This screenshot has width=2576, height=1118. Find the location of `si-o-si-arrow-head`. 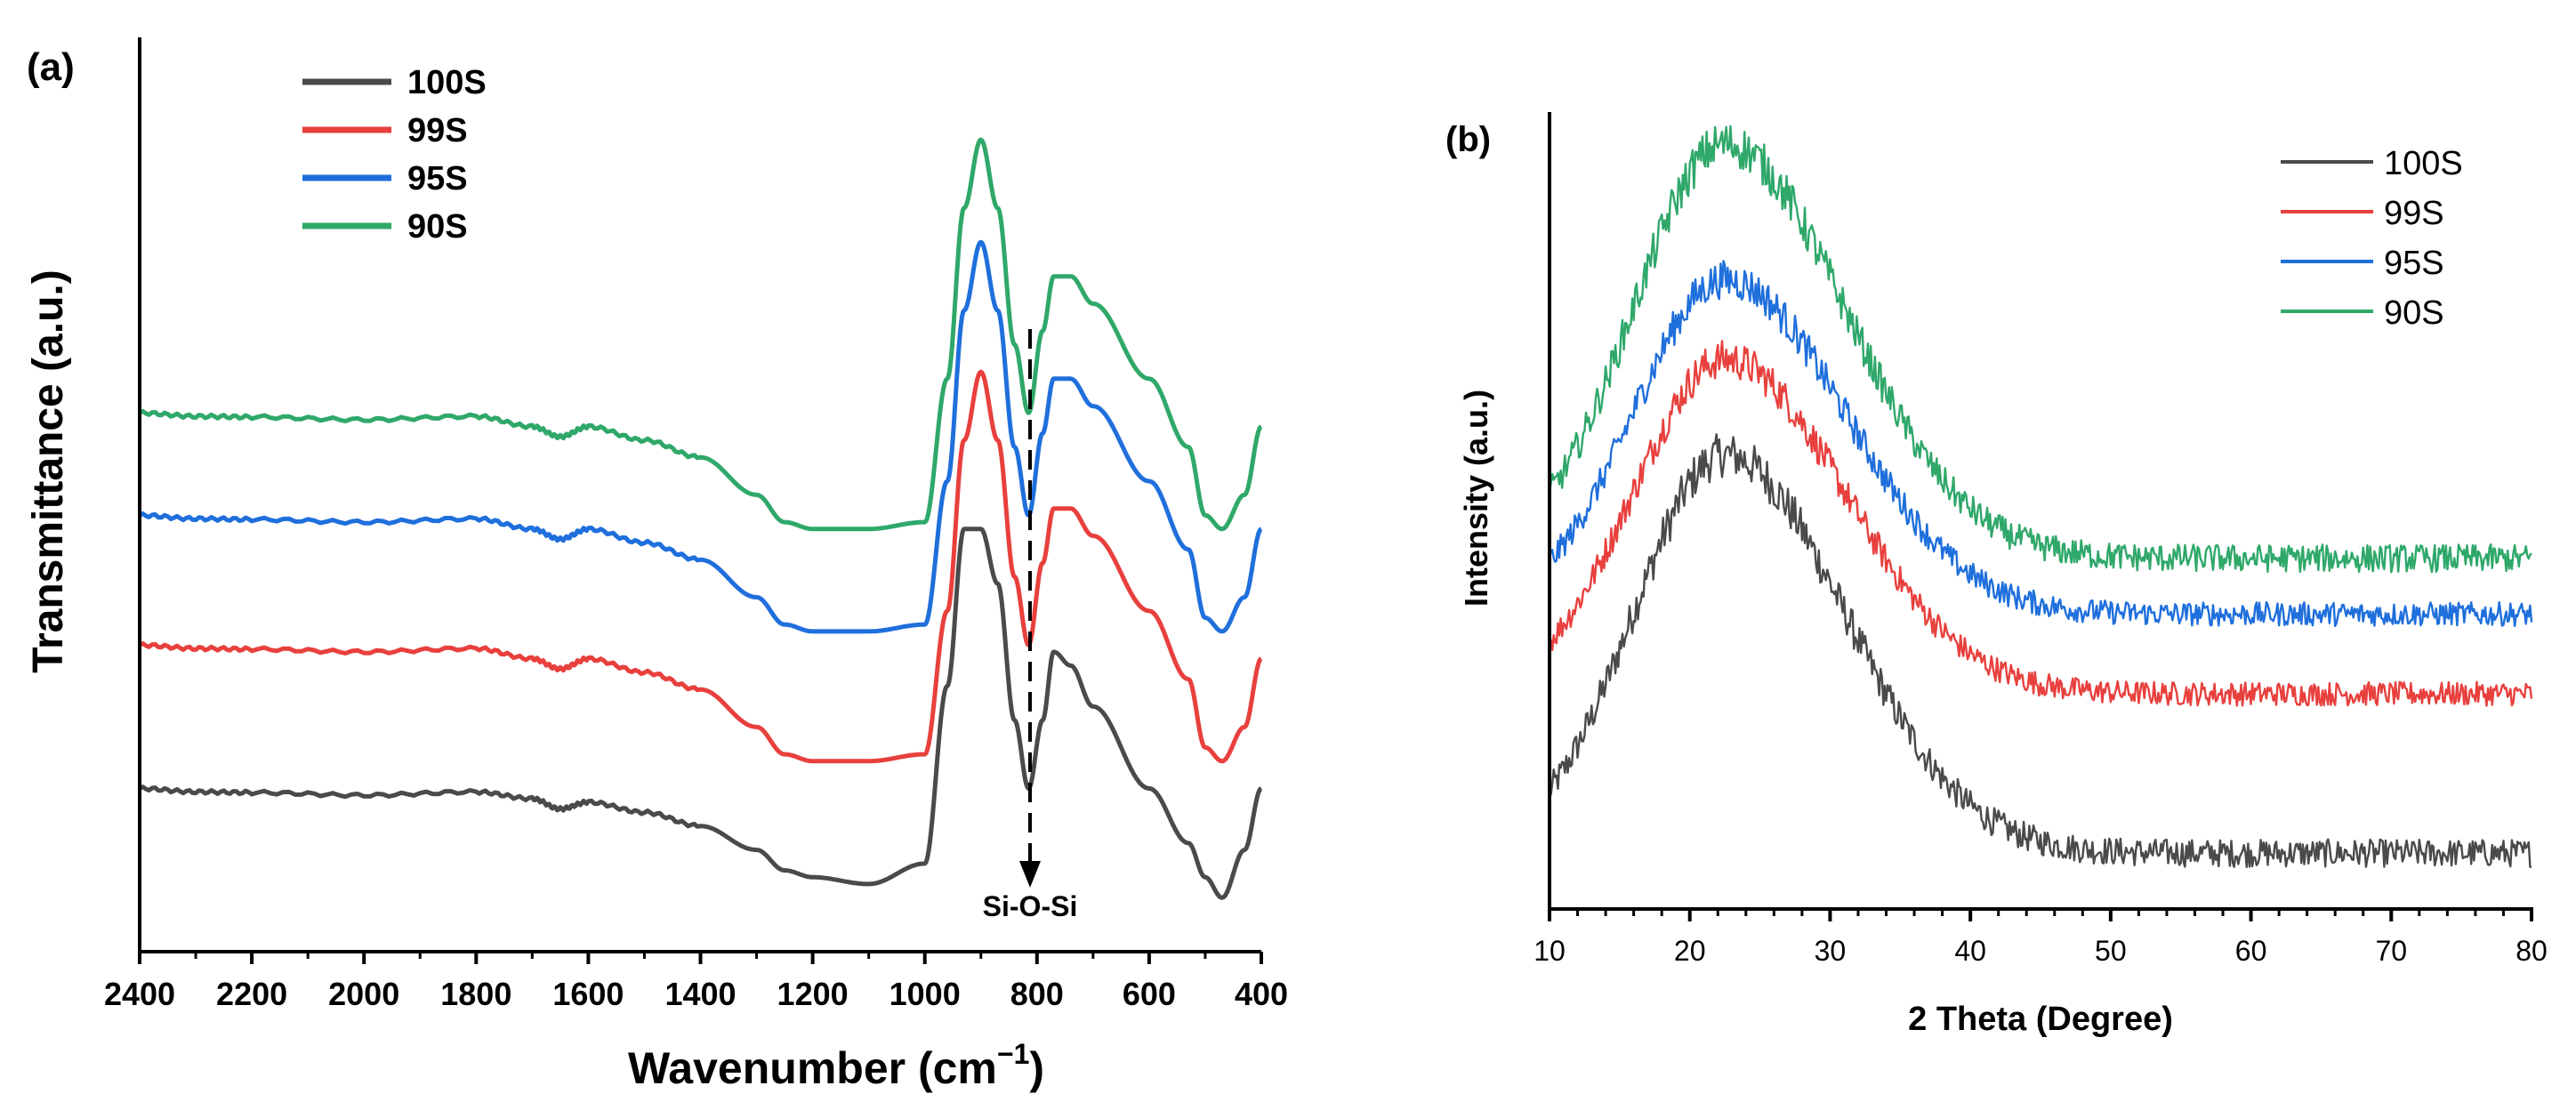

si-o-si-arrow-head is located at coordinates (1030, 874).